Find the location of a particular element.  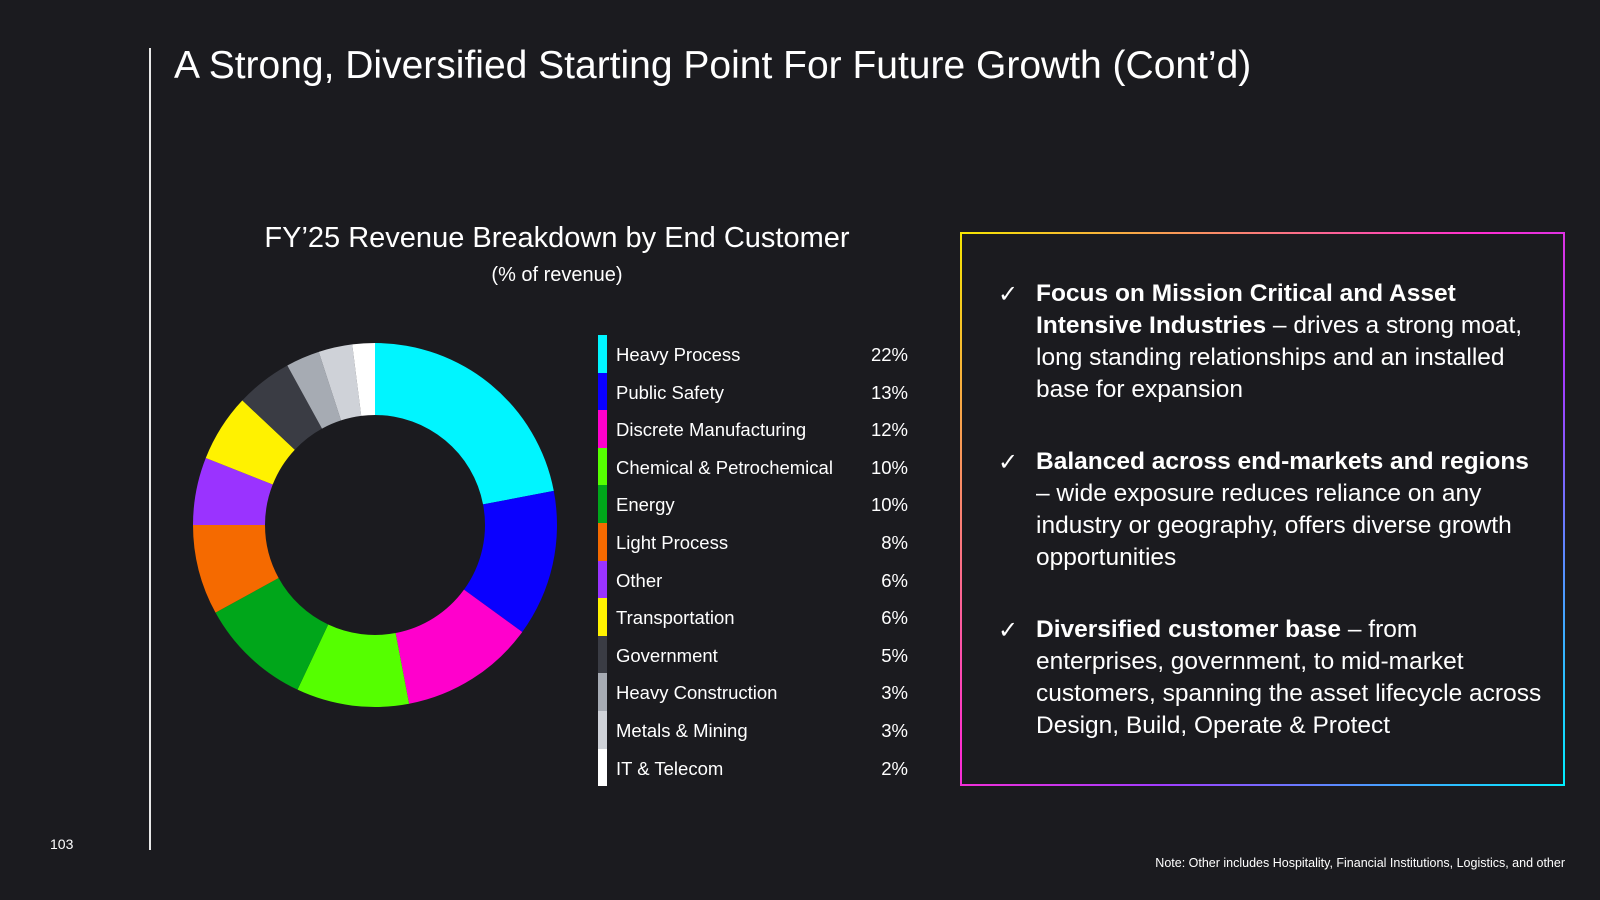

legend-label: Heavy Construction is located at coordinates (697, 693).